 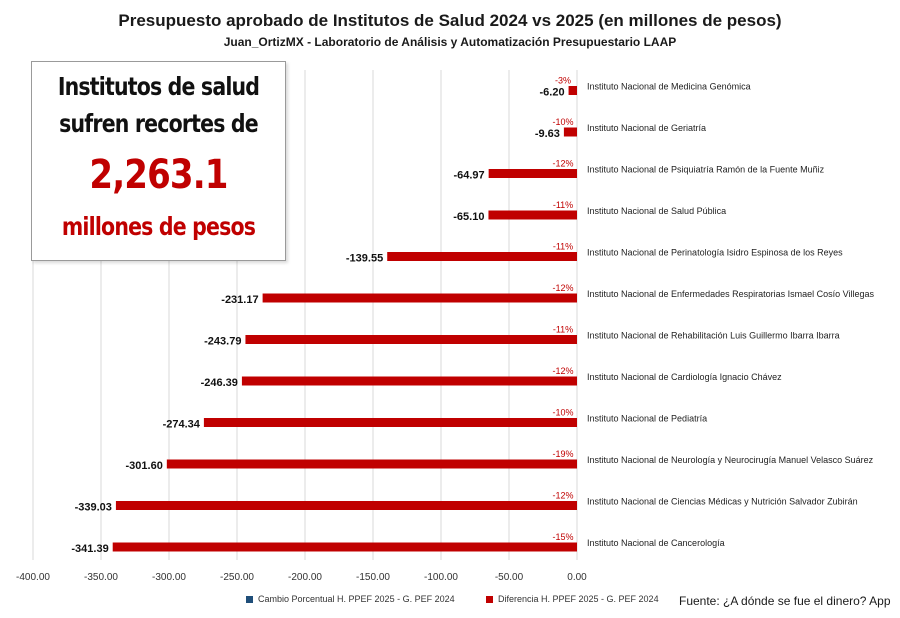 What do you see at coordinates (468, 176) in the screenshot?
I see `bar-value-label: -64.97` at bounding box center [468, 176].